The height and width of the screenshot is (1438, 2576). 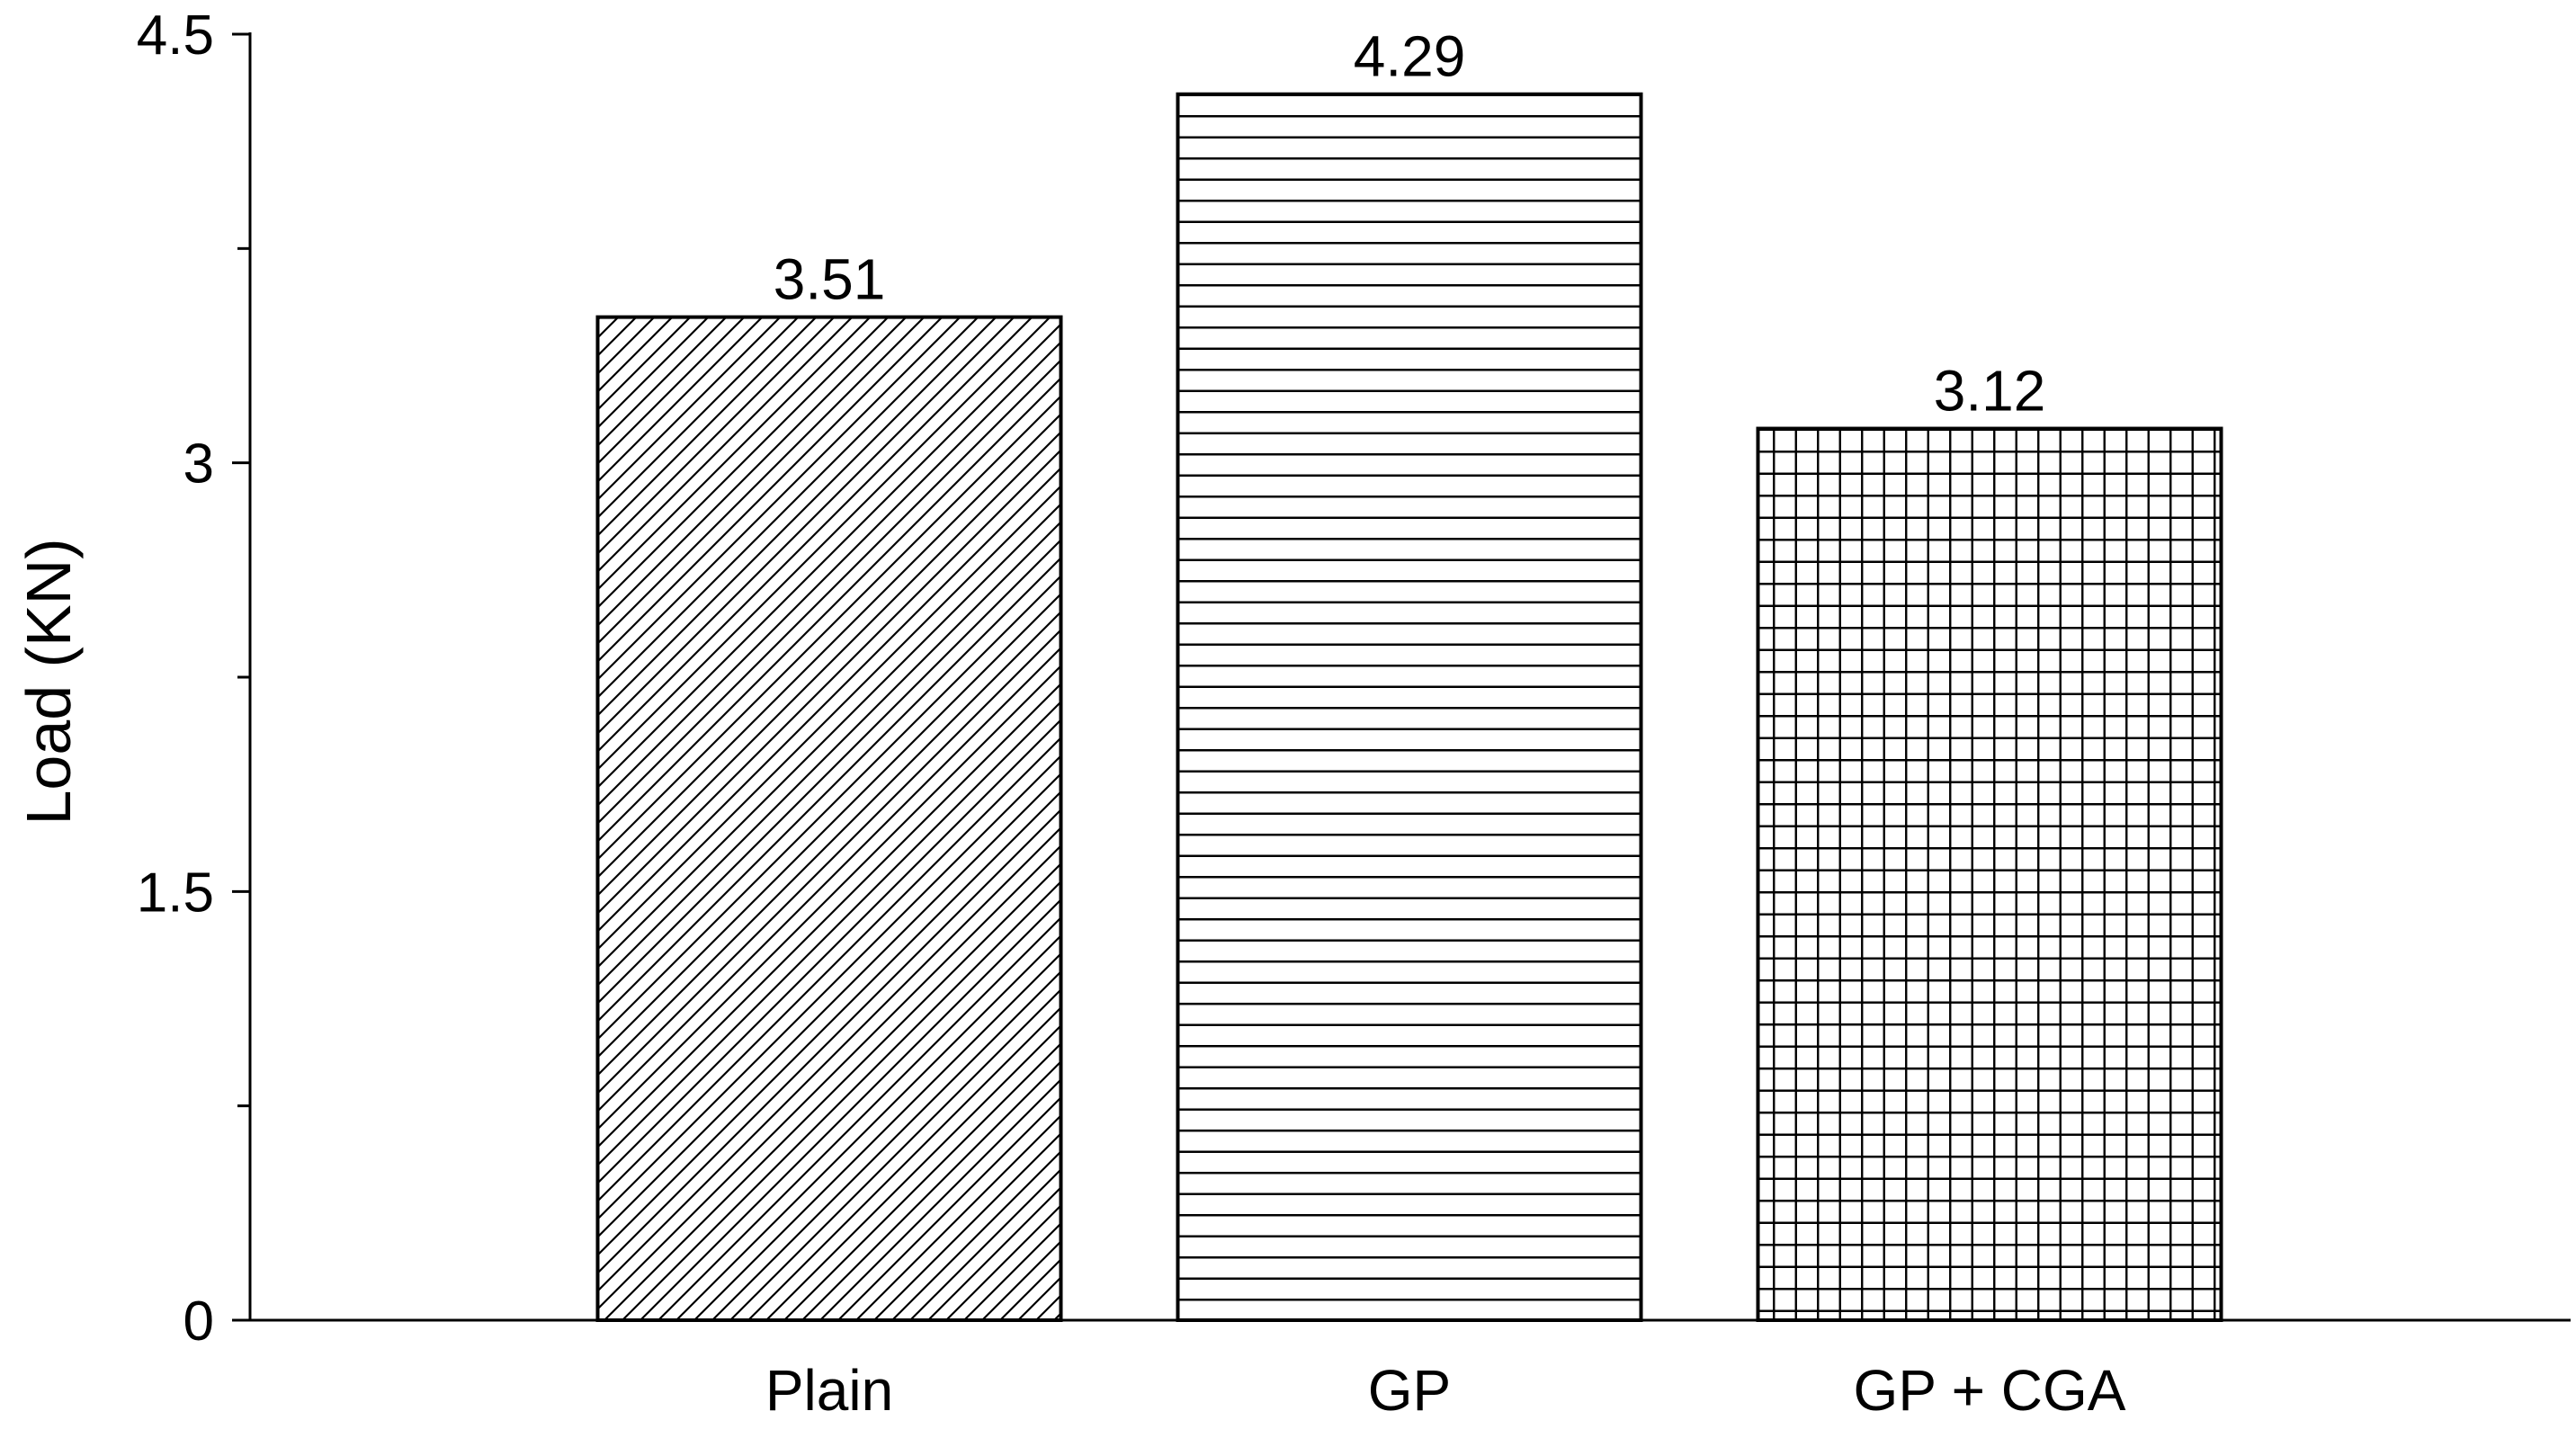 What do you see at coordinates (1410, 224) in the screenshot?
I see `data-labels: 3.51 4.29 3.12` at bounding box center [1410, 224].